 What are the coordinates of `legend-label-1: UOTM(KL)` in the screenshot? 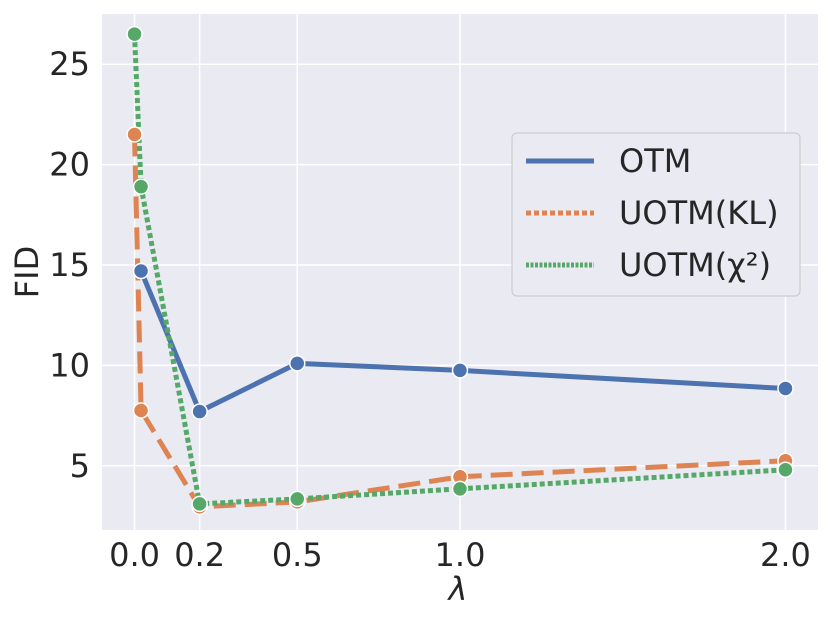 It's located at (699, 213).